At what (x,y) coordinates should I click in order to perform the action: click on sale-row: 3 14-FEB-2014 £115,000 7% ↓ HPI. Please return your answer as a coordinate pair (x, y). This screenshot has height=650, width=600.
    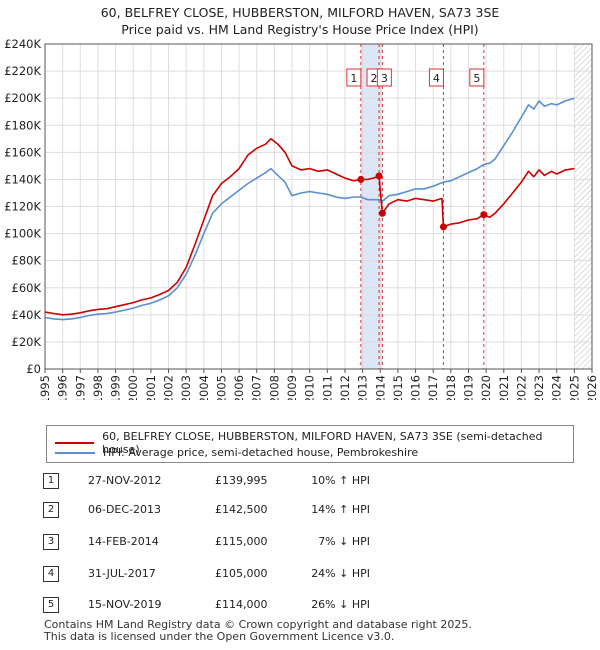
    Looking at the image, I should click on (300, 541).